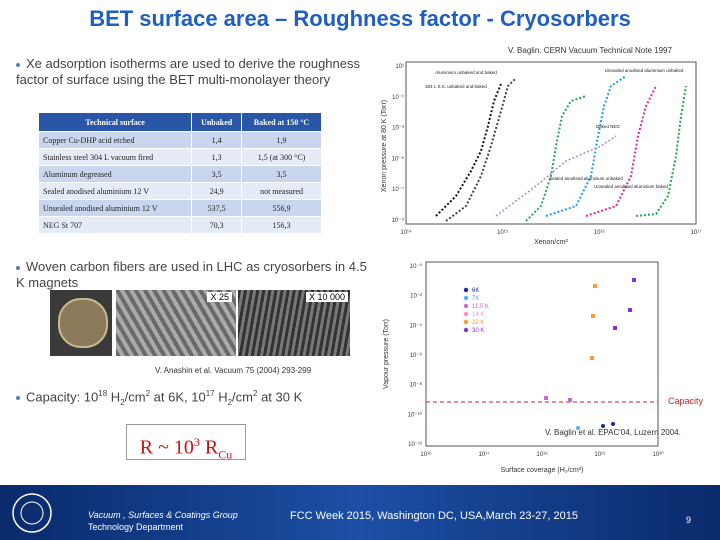 The image size is (720, 540). I want to click on table-header-cell: Baked at 150 °C, so click(281, 122).